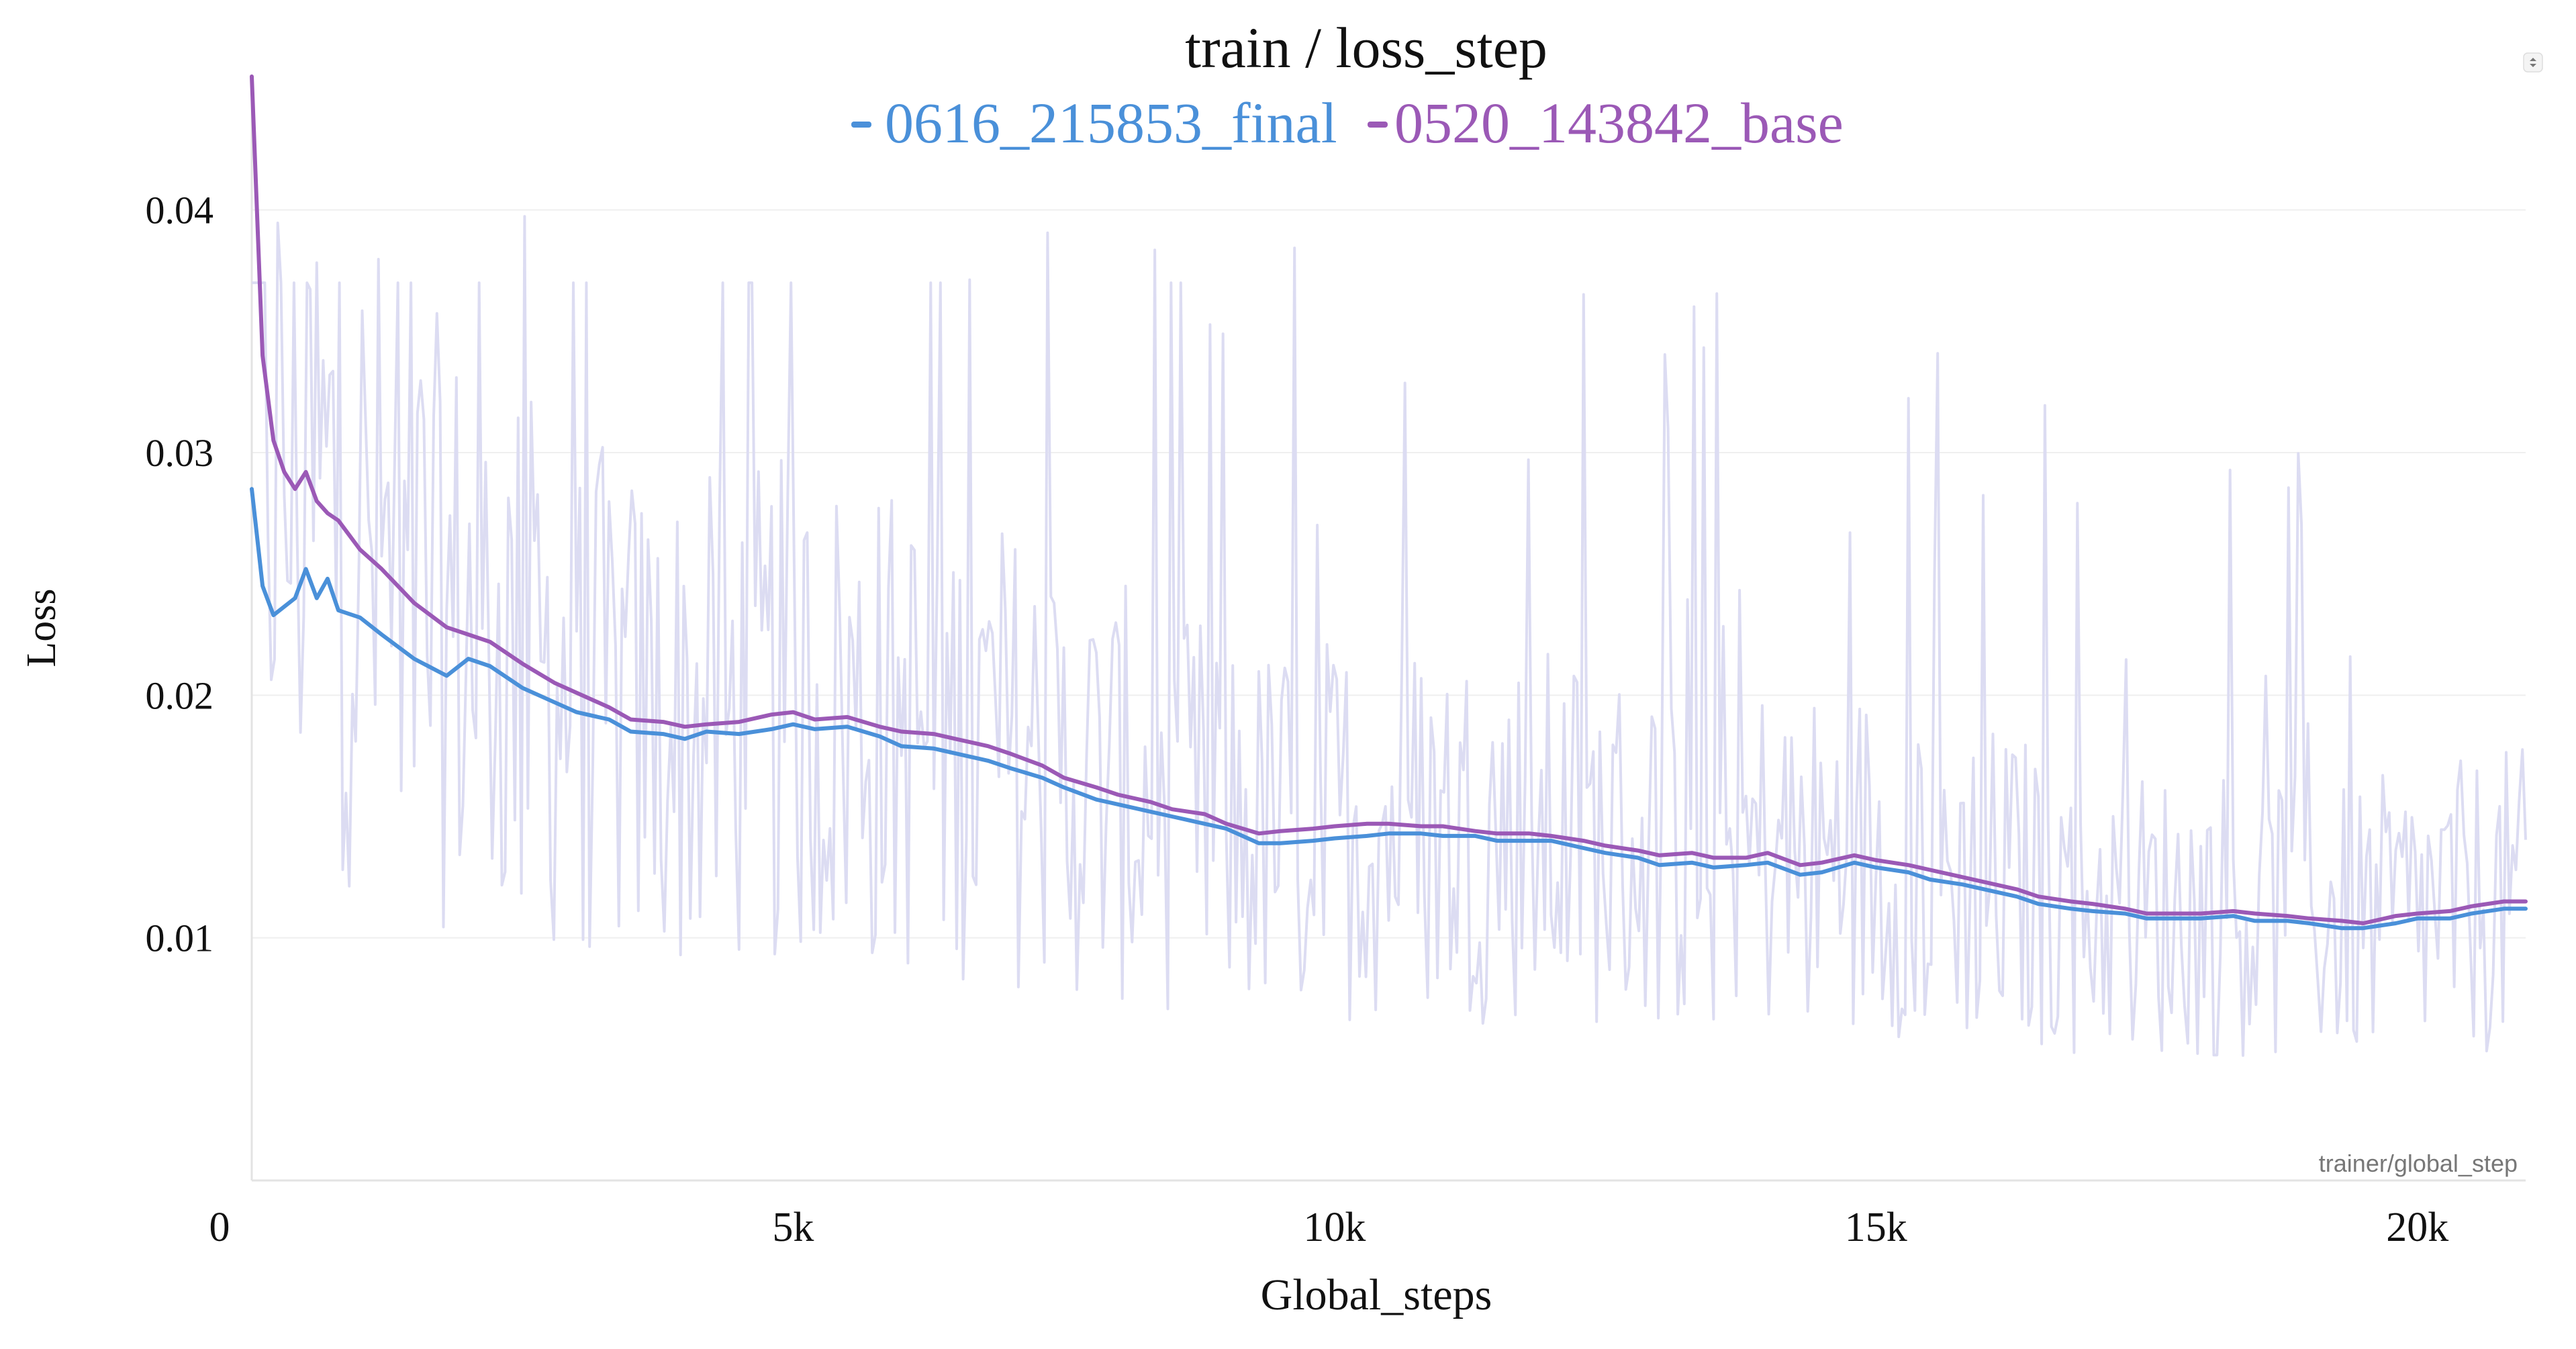 The height and width of the screenshot is (1349, 2576). I want to click on chevron-updown-icon-svg, so click(2533, 62).